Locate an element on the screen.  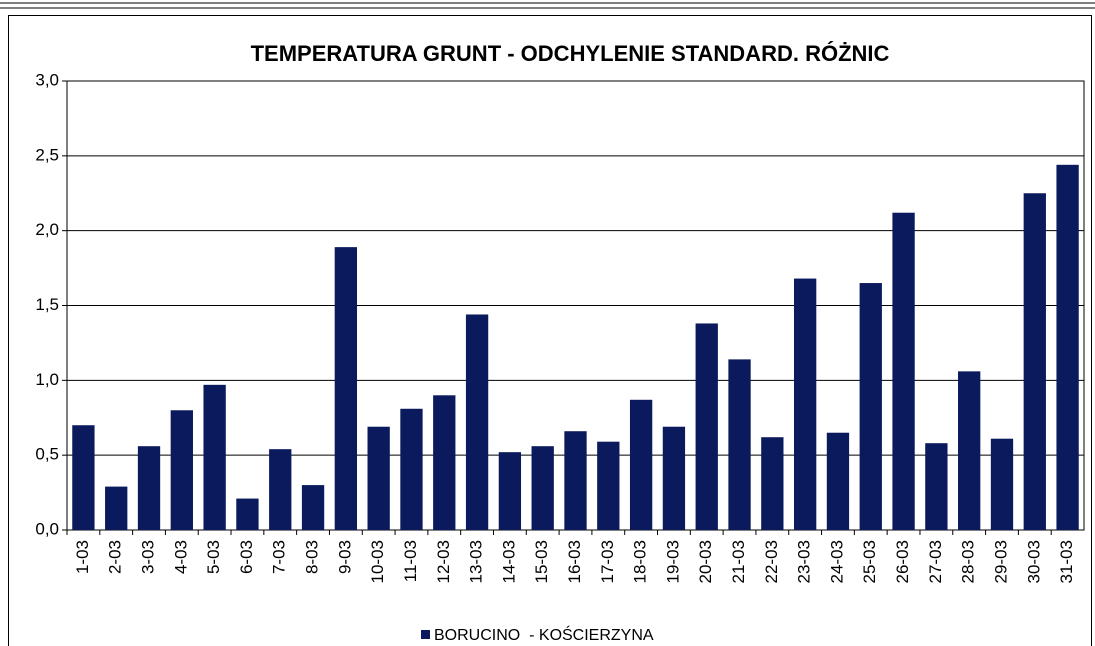
y-tick-label: 3,0 is located at coordinates (47, 79).